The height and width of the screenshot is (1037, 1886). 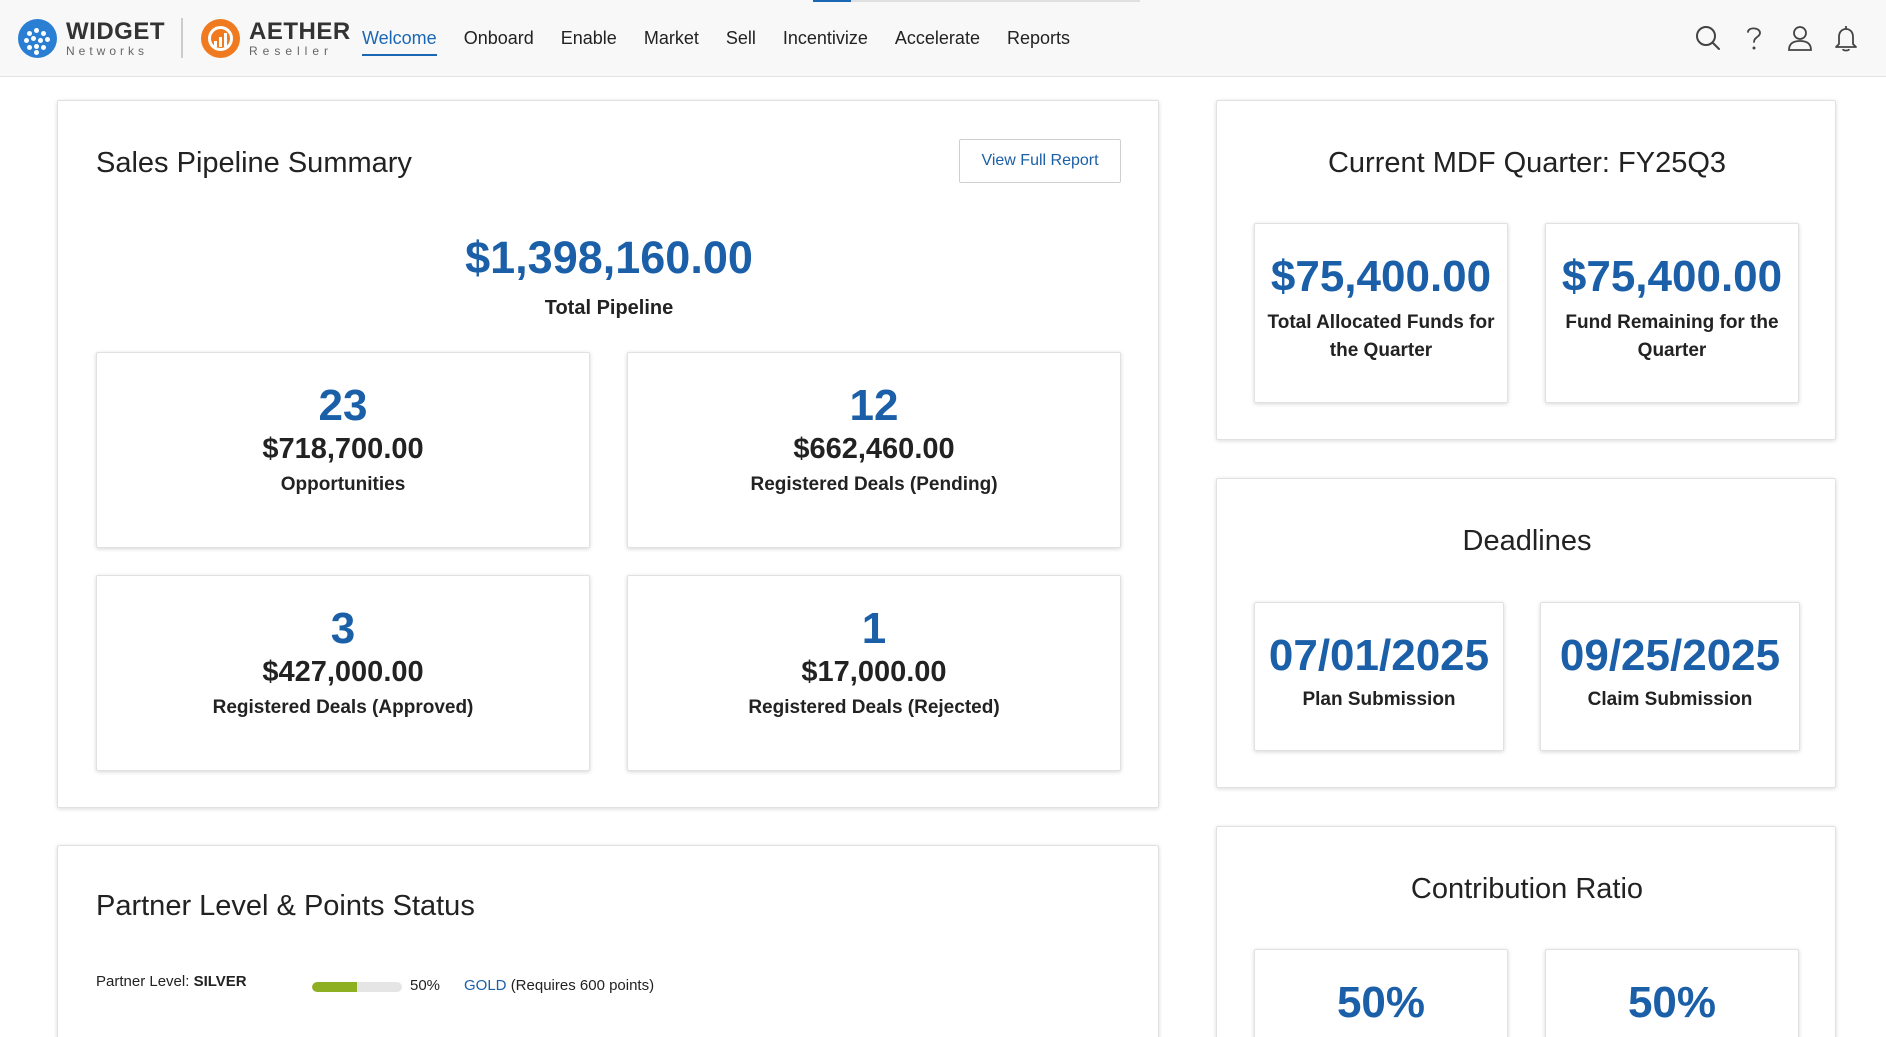 What do you see at coordinates (1754, 38) in the screenshot?
I see `help-icon` at bounding box center [1754, 38].